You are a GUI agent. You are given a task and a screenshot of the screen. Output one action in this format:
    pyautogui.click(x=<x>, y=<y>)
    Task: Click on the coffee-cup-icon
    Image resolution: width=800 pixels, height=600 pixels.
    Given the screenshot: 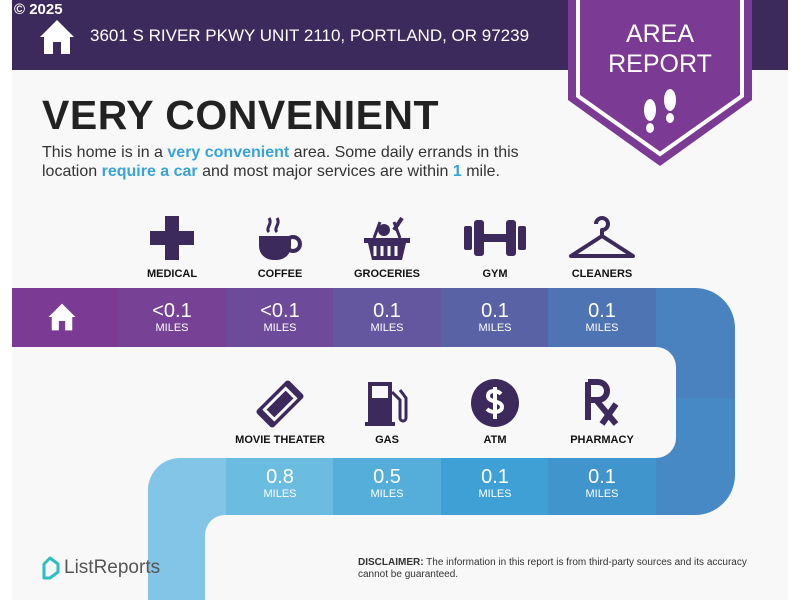 What is the action you would take?
    pyautogui.click(x=280, y=238)
    